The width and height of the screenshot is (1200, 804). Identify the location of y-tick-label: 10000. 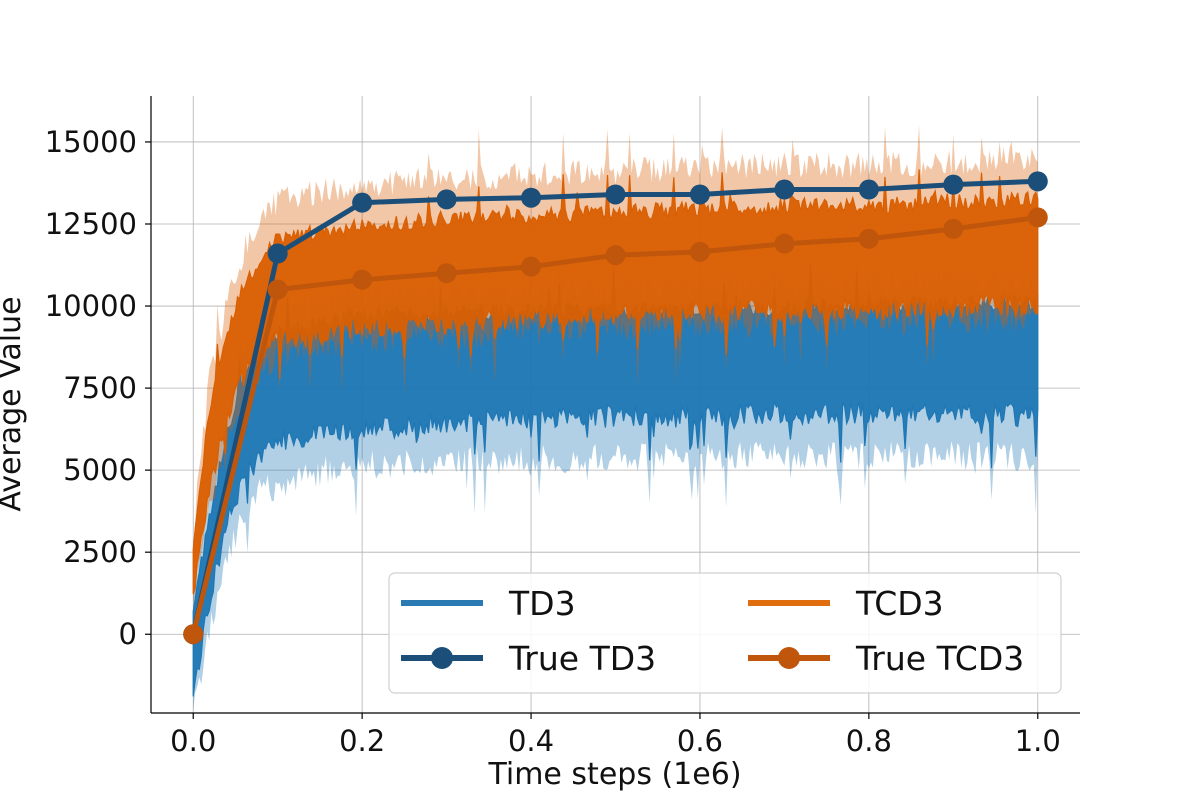
(91, 306).